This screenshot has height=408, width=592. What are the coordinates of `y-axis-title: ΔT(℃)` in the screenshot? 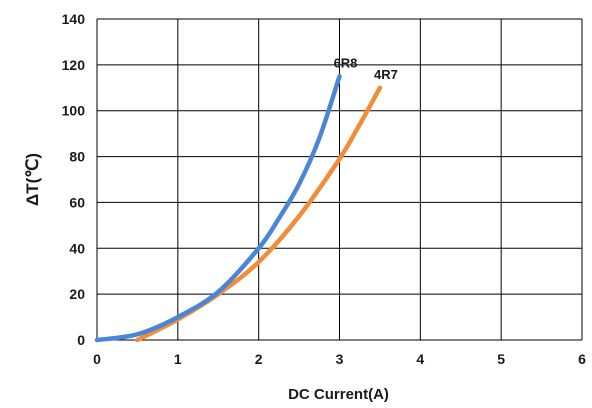 It's located at (32, 179).